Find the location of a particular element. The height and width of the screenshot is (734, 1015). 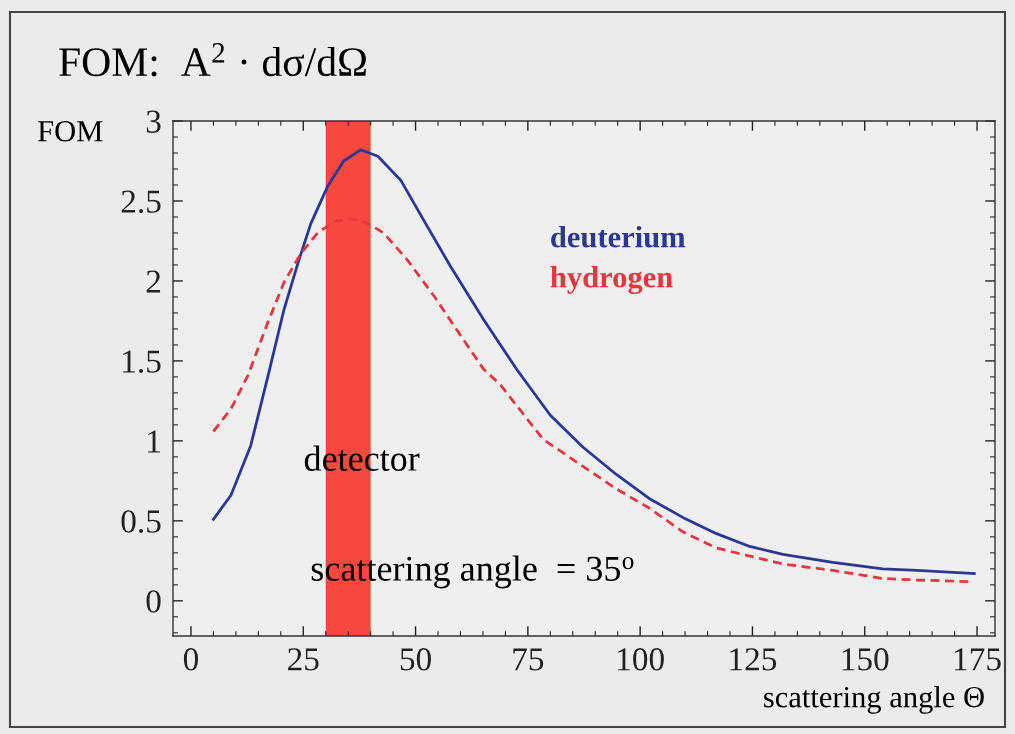

x-axis-title: scattering angle Θ is located at coordinates (874, 699).